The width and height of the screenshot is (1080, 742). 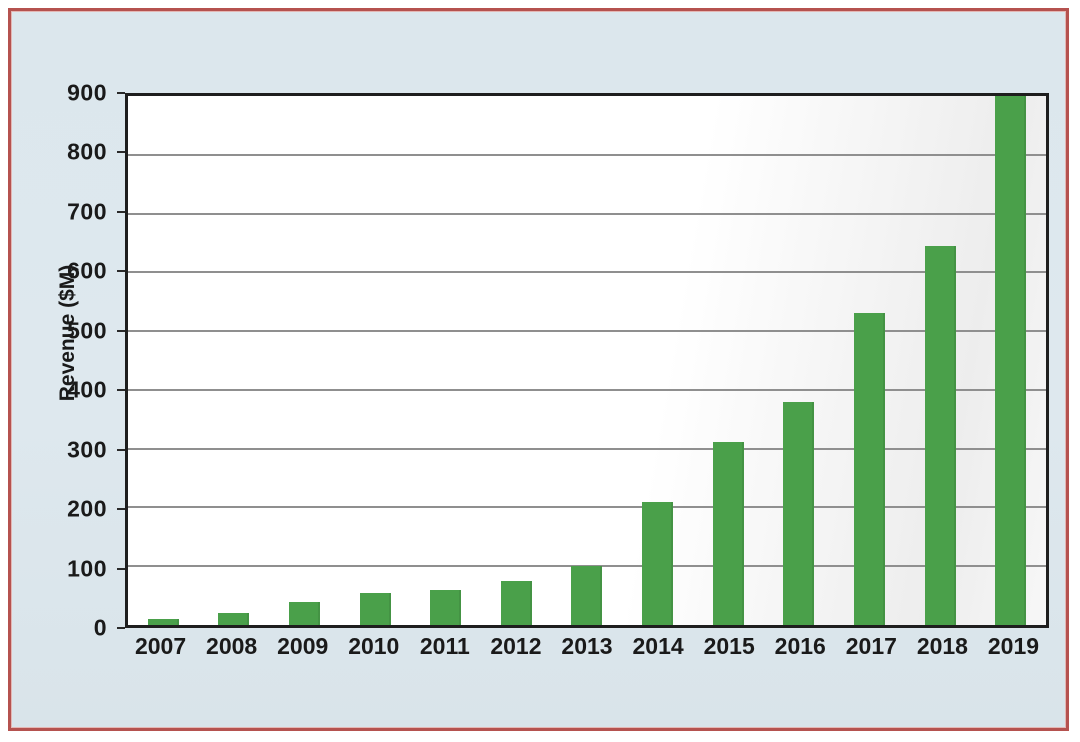 I want to click on bar-2019, so click(x=1011, y=360).